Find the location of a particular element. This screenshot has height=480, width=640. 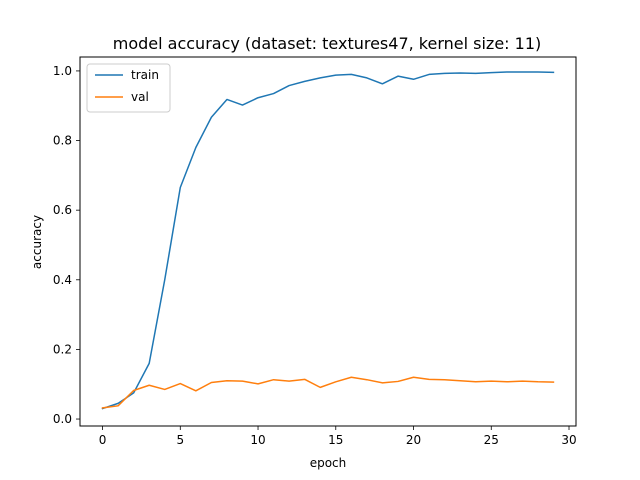

y-tick-label: 0.2 is located at coordinates (62, 349).